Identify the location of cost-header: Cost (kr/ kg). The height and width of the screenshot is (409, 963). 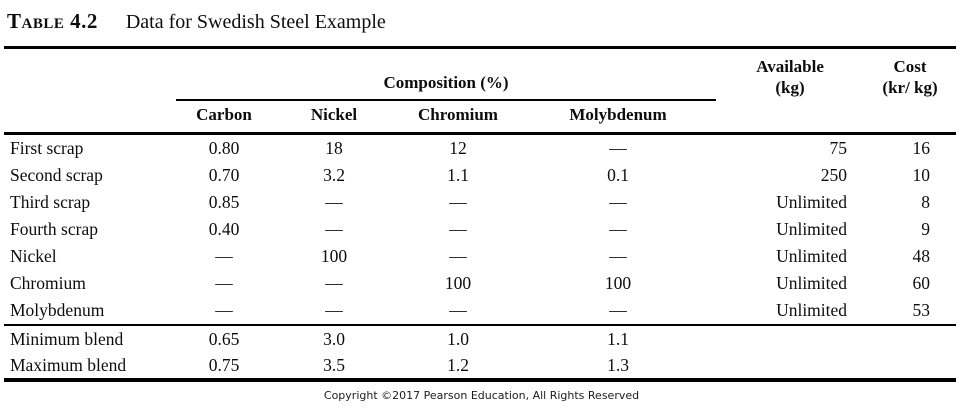
(910, 90).